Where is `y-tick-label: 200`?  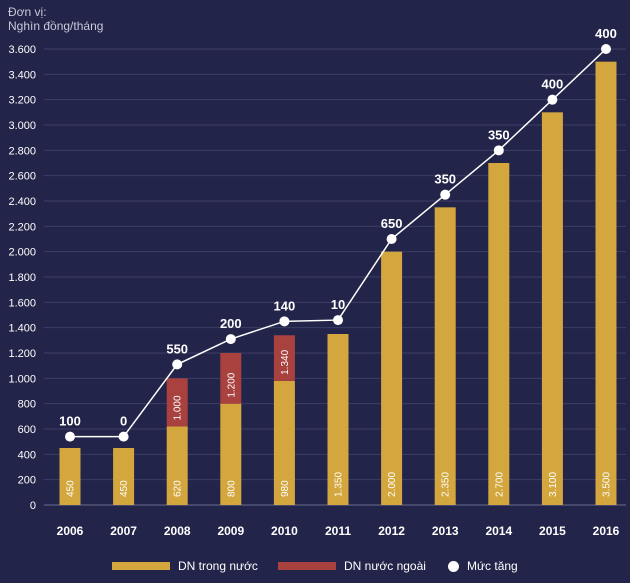 y-tick-label: 200 is located at coordinates (27, 481).